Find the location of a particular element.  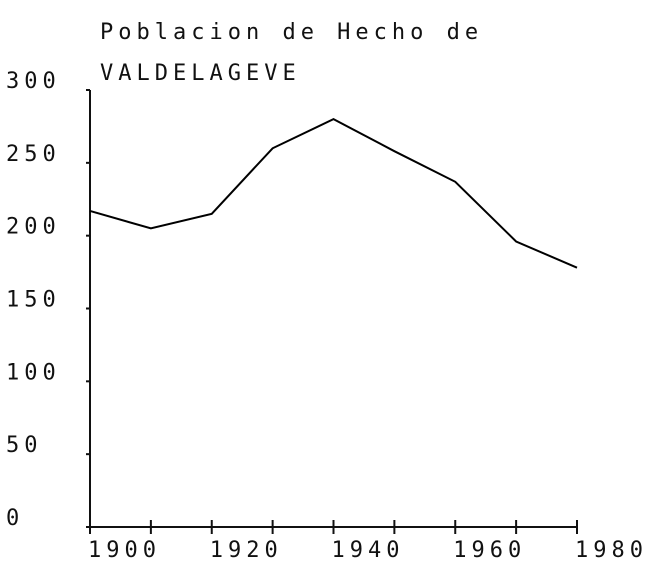

y-tick-label: 100 is located at coordinates (33, 372).